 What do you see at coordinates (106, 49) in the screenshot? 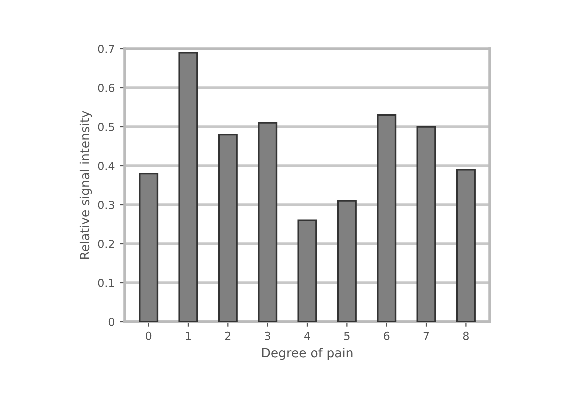
I see `y-tick-label: 0.7` at bounding box center [106, 49].